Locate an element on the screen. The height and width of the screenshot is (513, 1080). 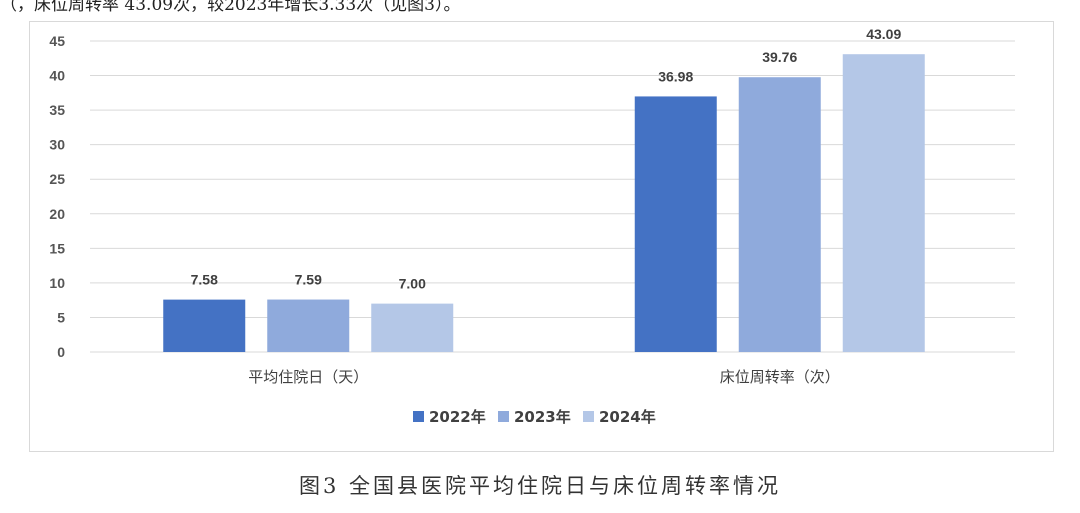
category-label: 平均住院日（天） is located at coordinates (308, 377).